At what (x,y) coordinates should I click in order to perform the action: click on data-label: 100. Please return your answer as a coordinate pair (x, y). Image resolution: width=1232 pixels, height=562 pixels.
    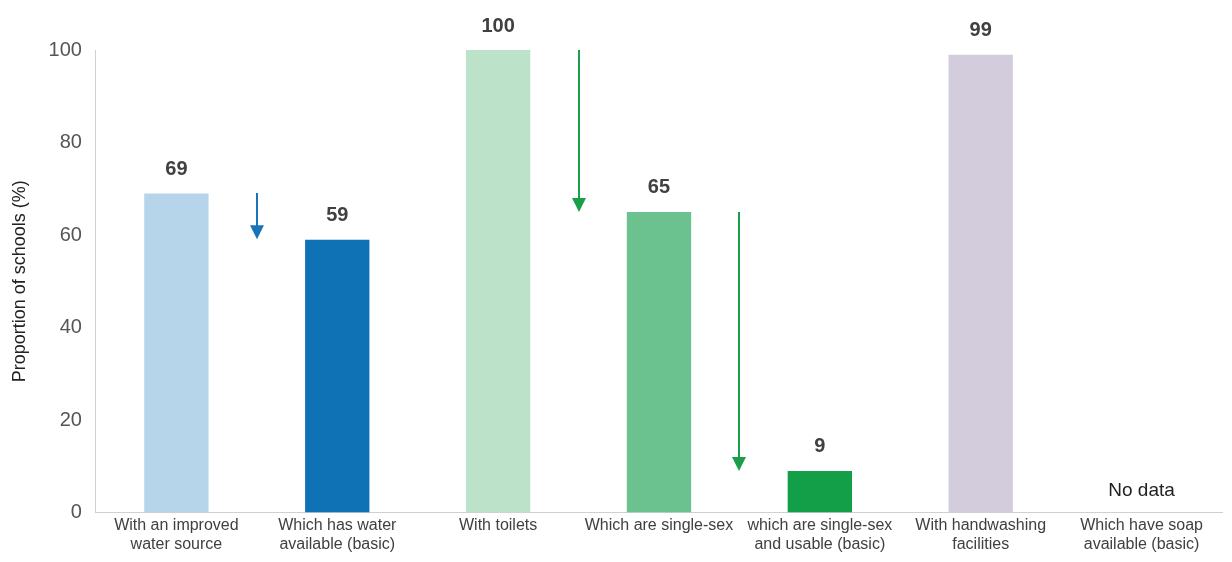
    Looking at the image, I should click on (498, 24).